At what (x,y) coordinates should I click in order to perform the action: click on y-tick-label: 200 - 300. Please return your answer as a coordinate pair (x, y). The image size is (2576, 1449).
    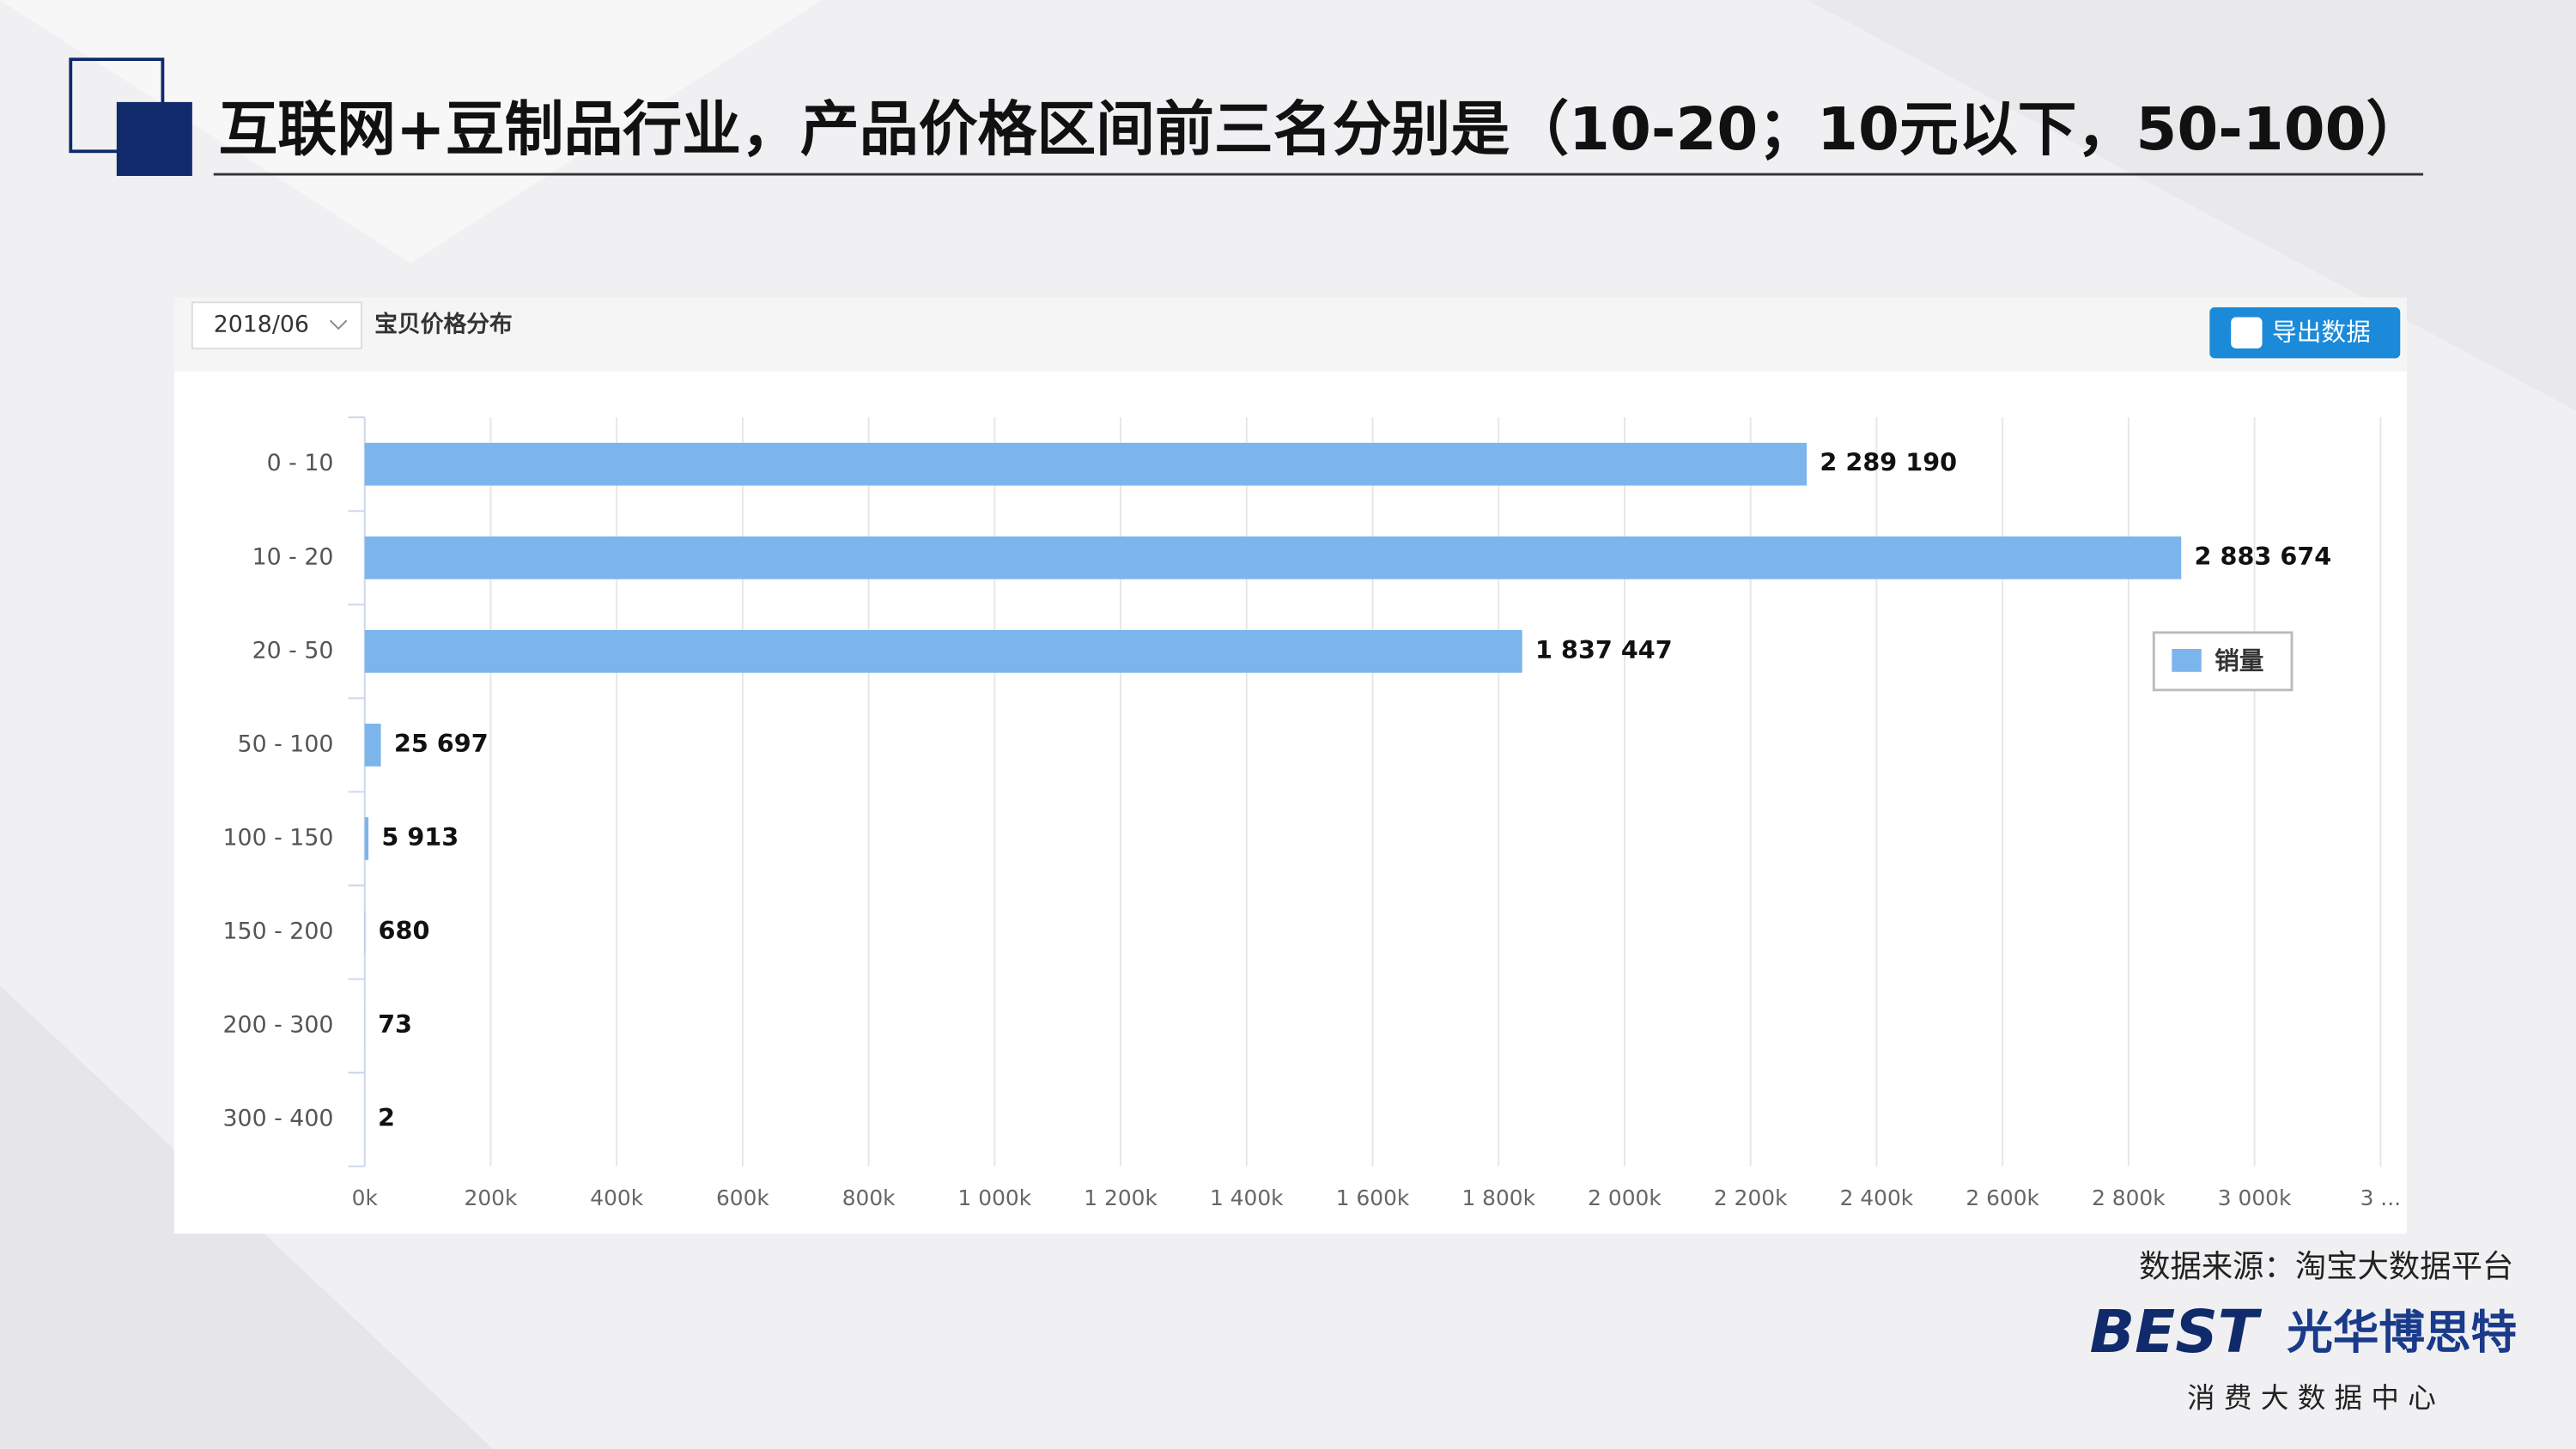
    Looking at the image, I should click on (279, 1025).